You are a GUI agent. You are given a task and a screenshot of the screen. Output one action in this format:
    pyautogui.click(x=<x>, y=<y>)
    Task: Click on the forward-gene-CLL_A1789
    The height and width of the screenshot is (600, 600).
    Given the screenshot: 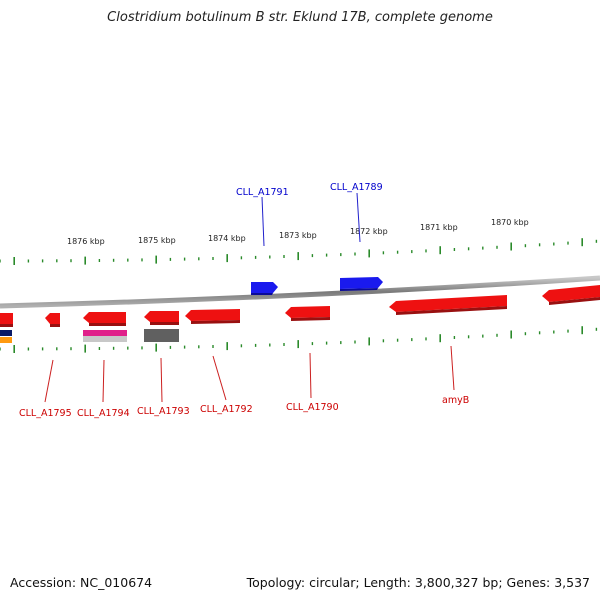 What is the action you would take?
    pyautogui.click(x=361, y=284)
    